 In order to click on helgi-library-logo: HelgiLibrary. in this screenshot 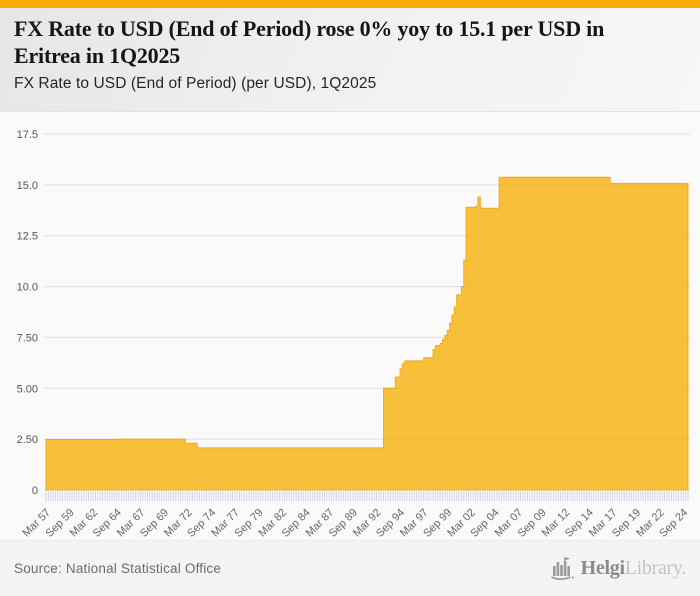, I will do `click(618, 568)`.